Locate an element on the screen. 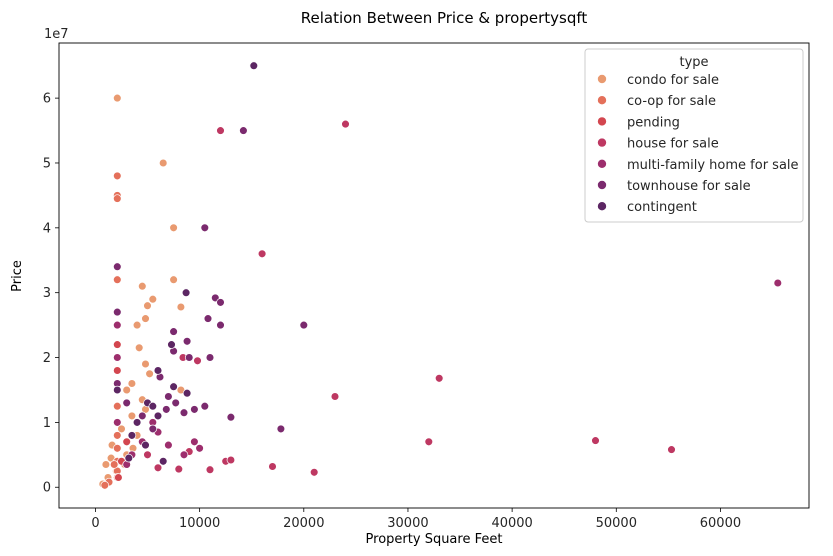 The image size is (833, 556). x-tick-label: 0 is located at coordinates (95, 523).